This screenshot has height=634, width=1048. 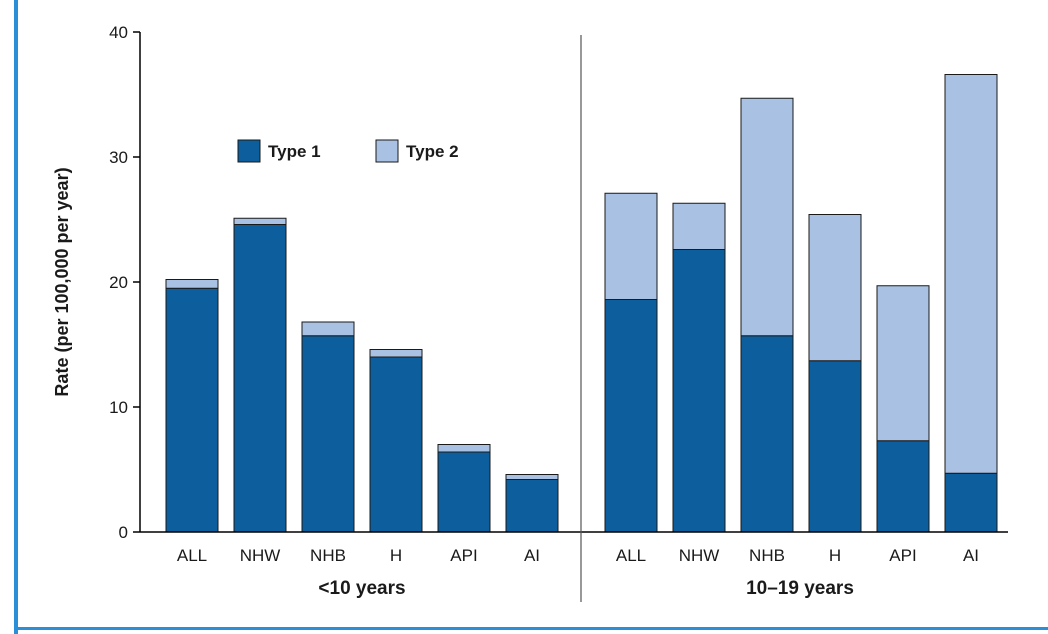 I want to click on legend-label: Type 1, so click(x=294, y=151).